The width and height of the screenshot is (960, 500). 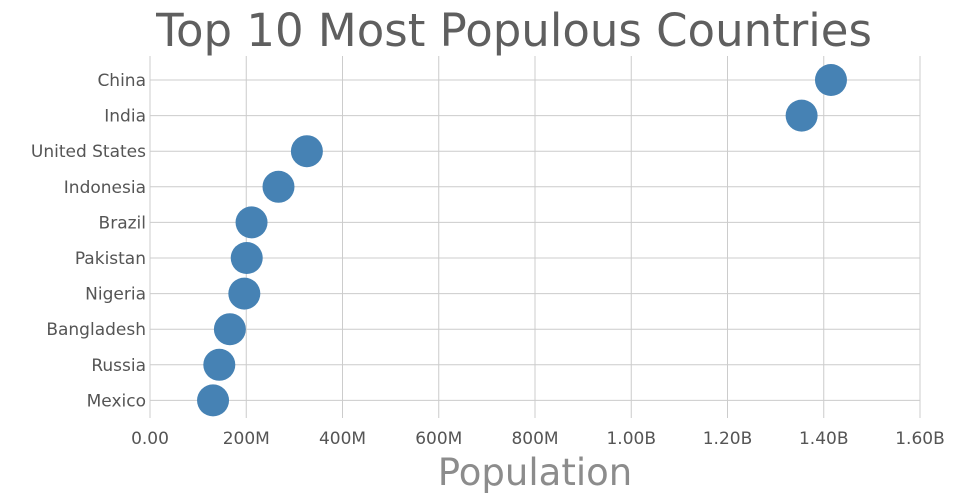 I want to click on category-label: Bangladesh, so click(x=96, y=330).